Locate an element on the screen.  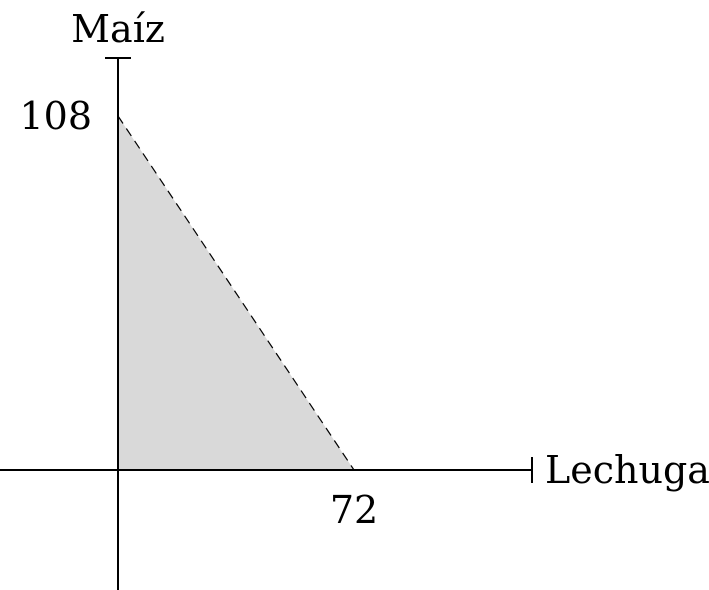
y-tick-label-108: 108 is located at coordinates (55, 116).